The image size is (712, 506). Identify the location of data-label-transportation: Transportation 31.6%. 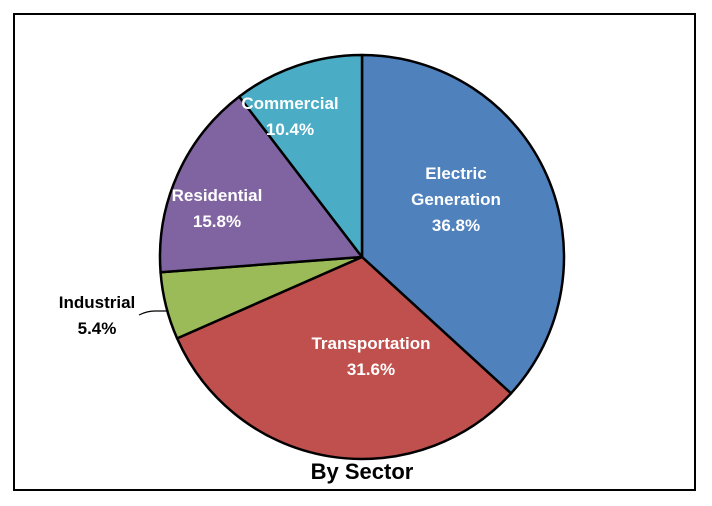
(370, 356).